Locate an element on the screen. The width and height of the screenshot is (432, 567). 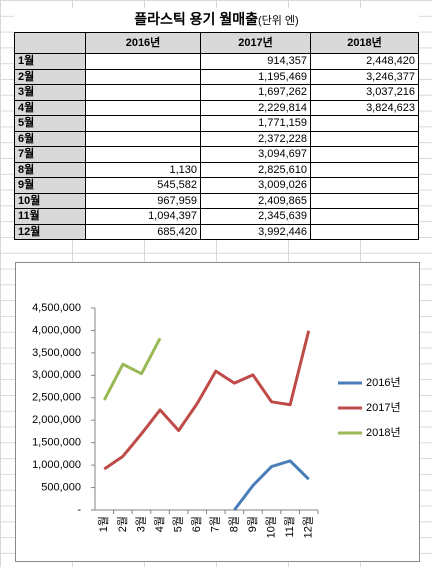
table-row: 5월 1,771,159 is located at coordinates (216, 123).